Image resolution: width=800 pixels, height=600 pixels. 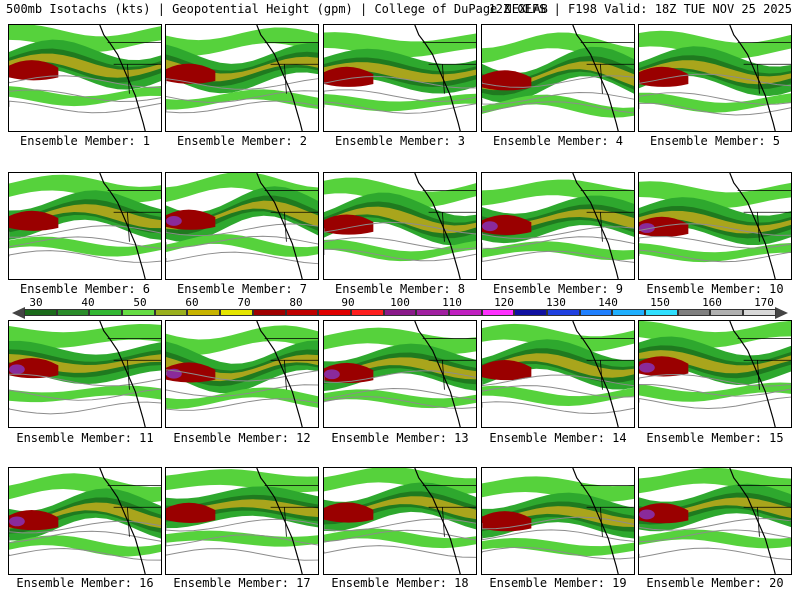 I want to click on colorbar-tick-label: 110, so click(x=452, y=302).